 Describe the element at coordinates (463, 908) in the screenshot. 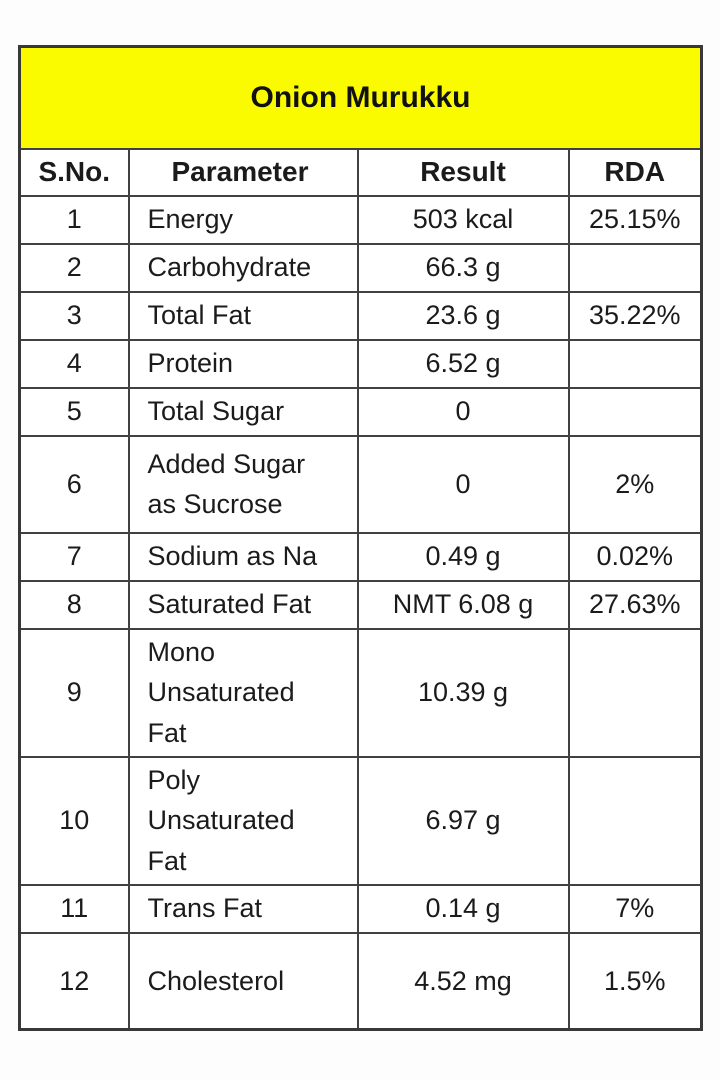

I see `cell-result: 0.14 g` at that location.